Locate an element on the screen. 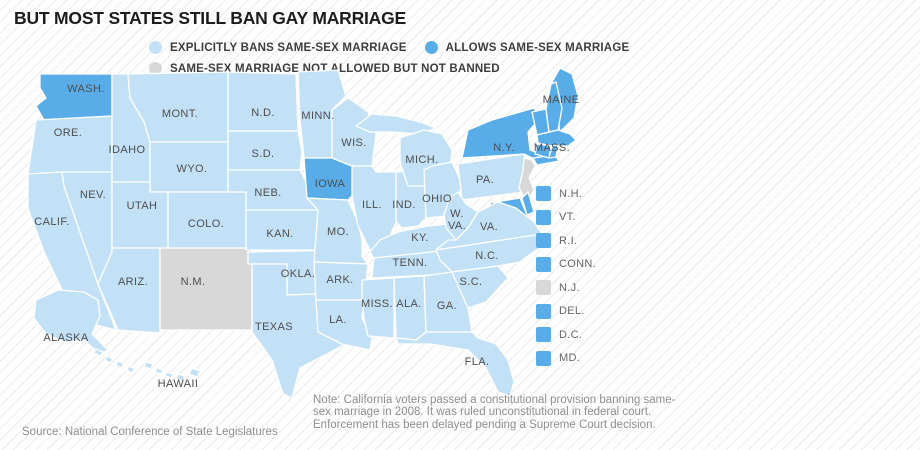 Image resolution: width=920 pixels, height=450 pixels. map-label-al: ALA. is located at coordinates (408, 304).